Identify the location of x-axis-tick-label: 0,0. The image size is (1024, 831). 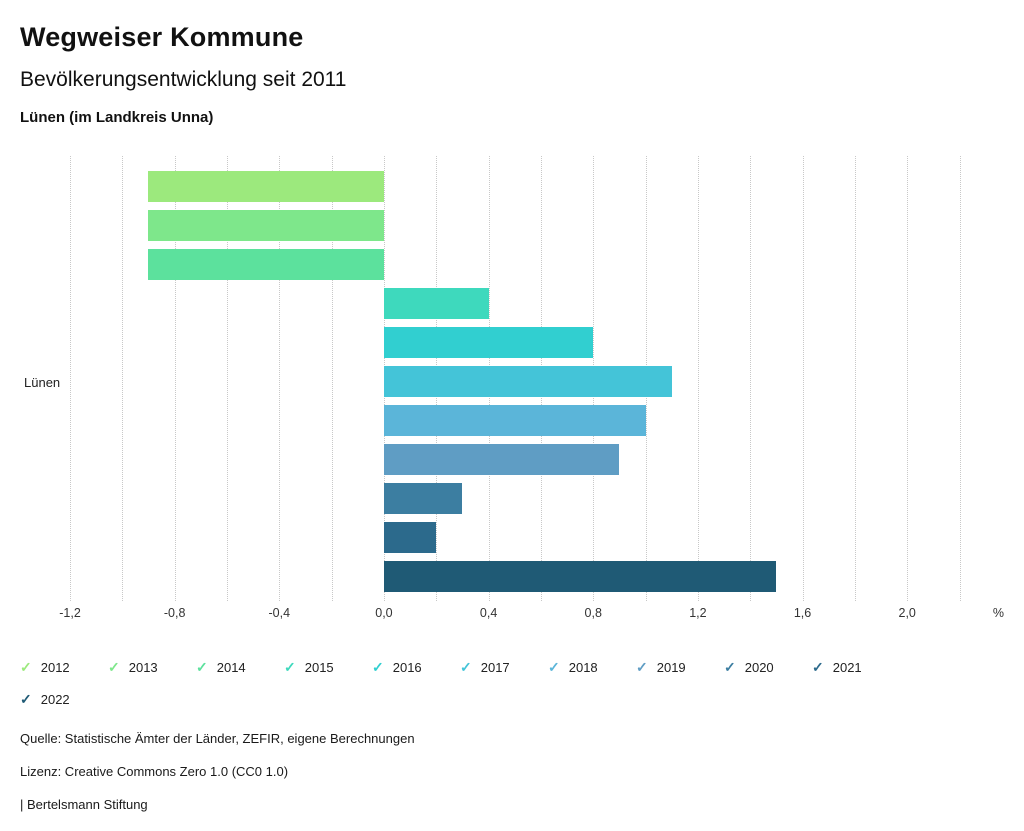
(384, 613).